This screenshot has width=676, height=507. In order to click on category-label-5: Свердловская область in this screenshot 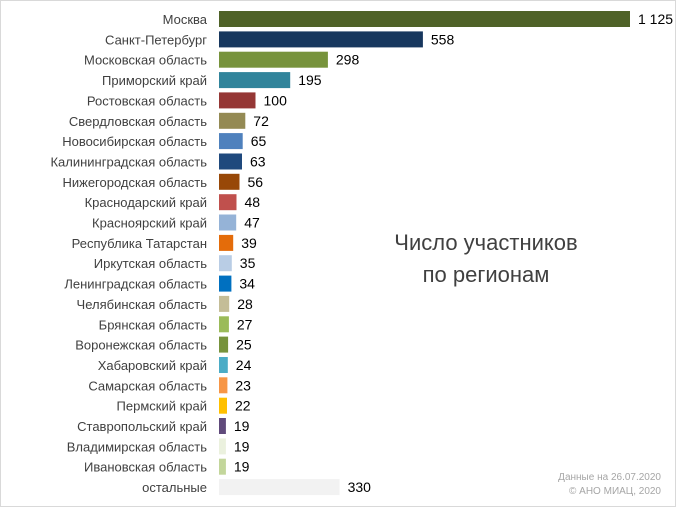, I will do `click(138, 121)`.